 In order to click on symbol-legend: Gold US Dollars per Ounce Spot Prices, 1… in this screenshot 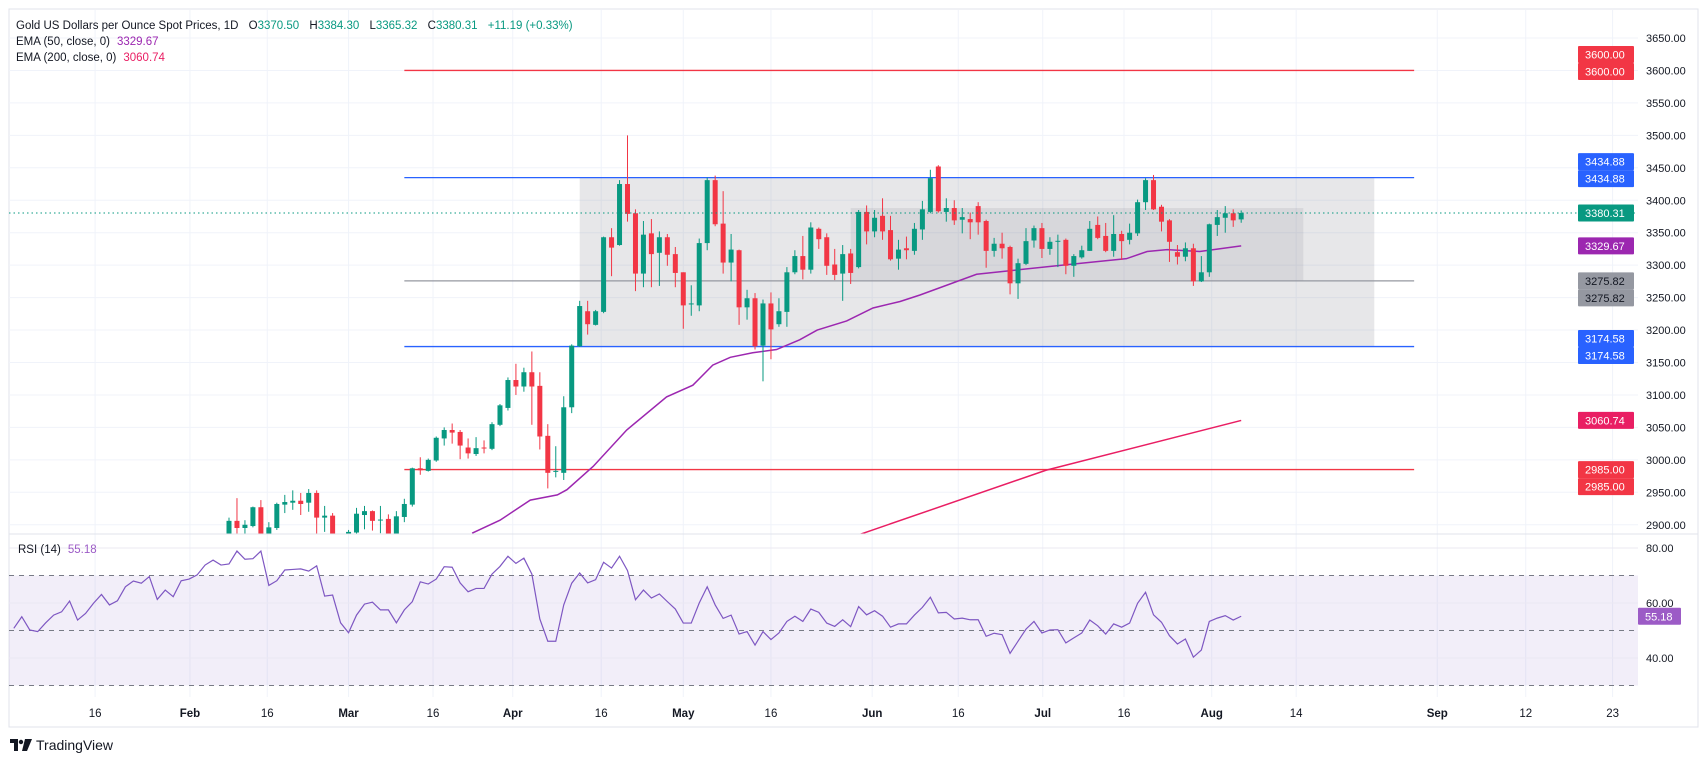, I will do `click(294, 26)`.